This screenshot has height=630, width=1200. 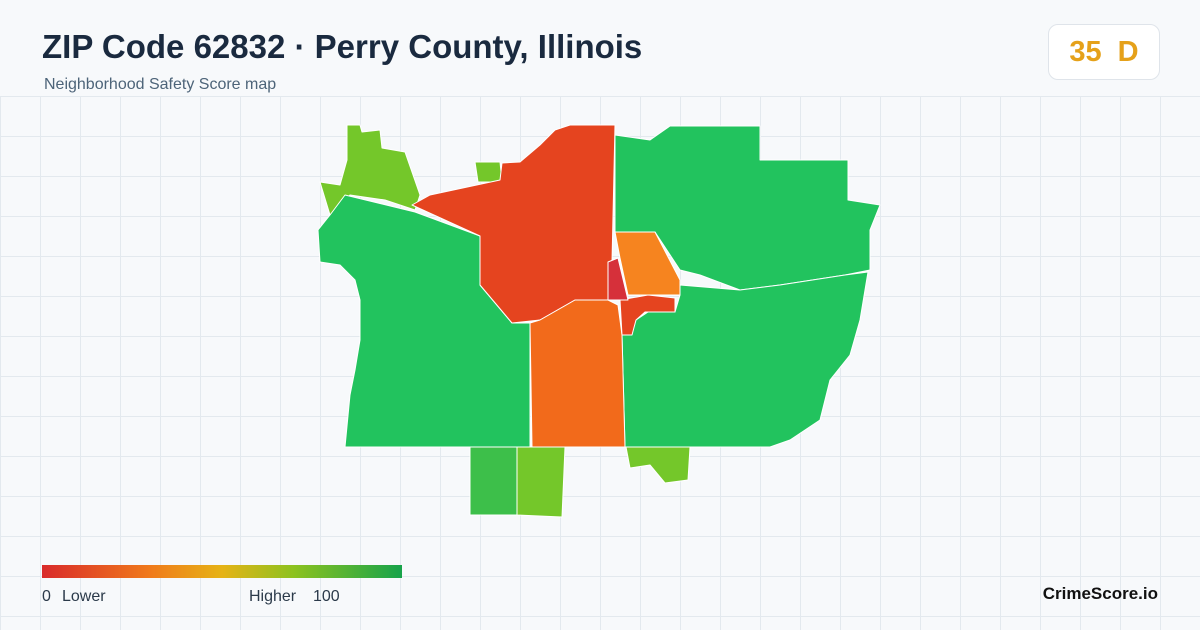 What do you see at coordinates (1104, 52) in the screenshot?
I see `score-box: 35 D` at bounding box center [1104, 52].